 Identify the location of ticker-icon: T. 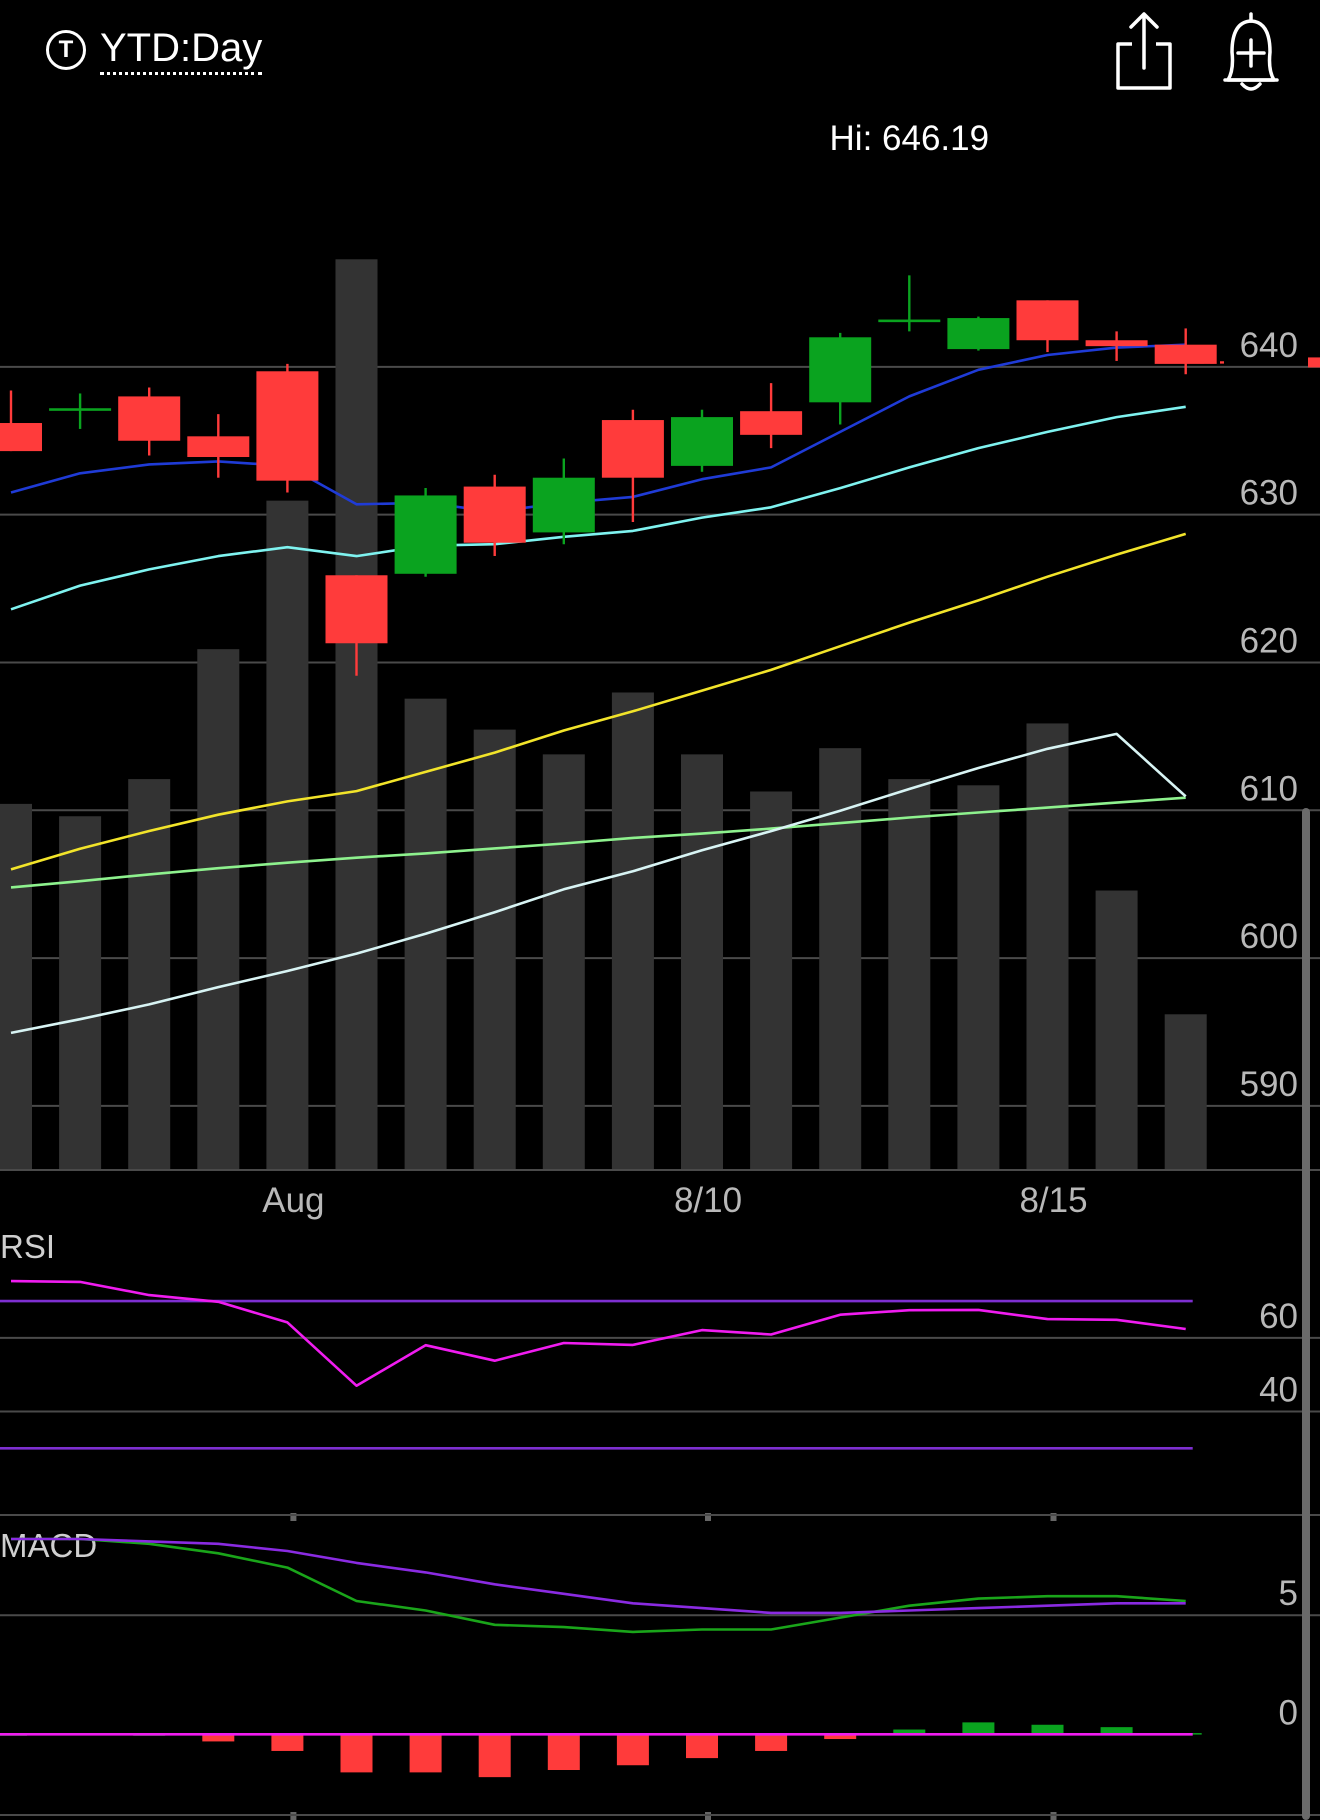
(66, 50).